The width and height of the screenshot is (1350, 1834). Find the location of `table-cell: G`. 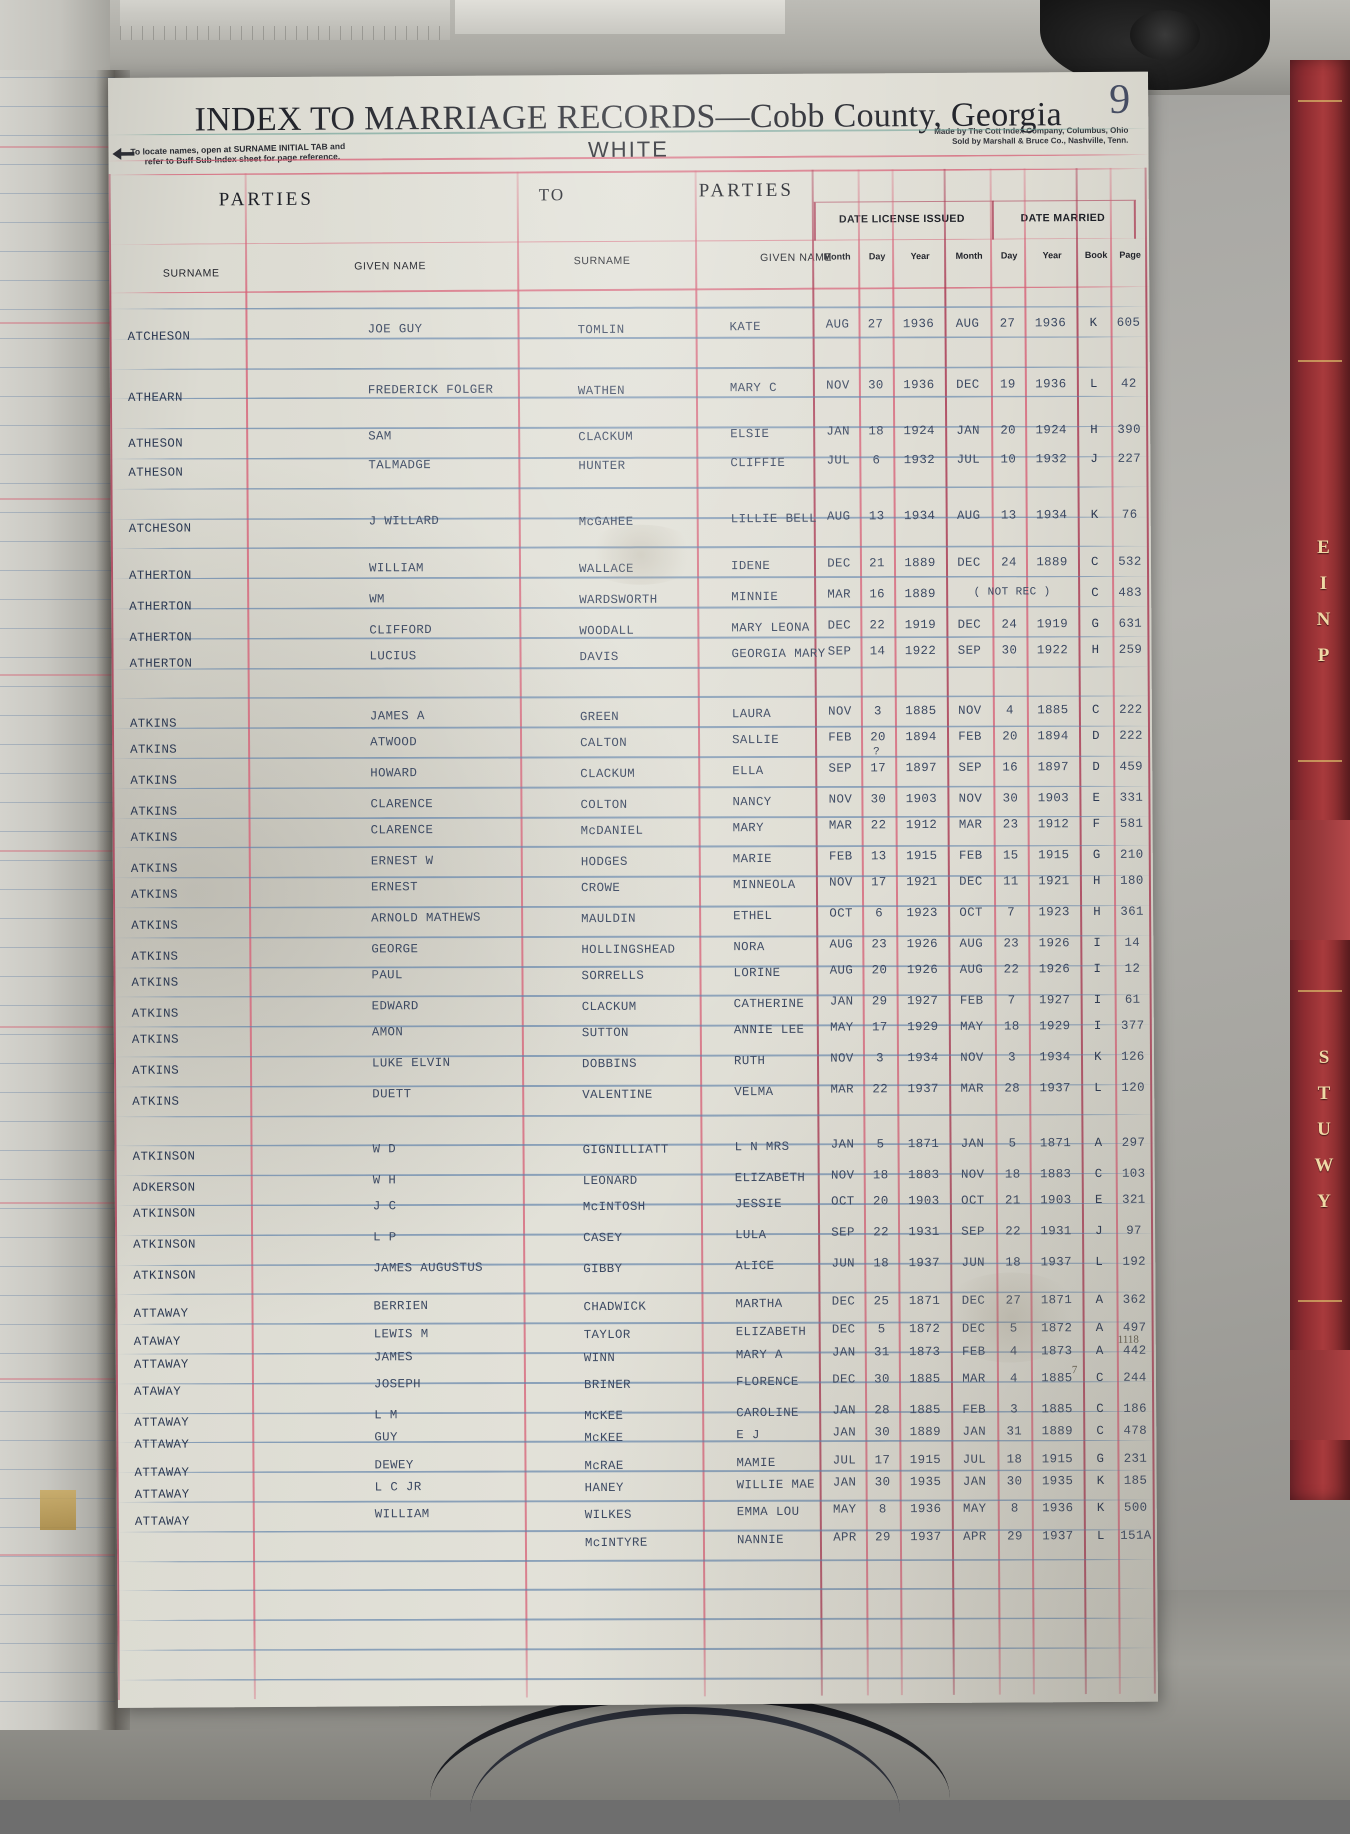

table-cell: G is located at coordinates (1096, 855).